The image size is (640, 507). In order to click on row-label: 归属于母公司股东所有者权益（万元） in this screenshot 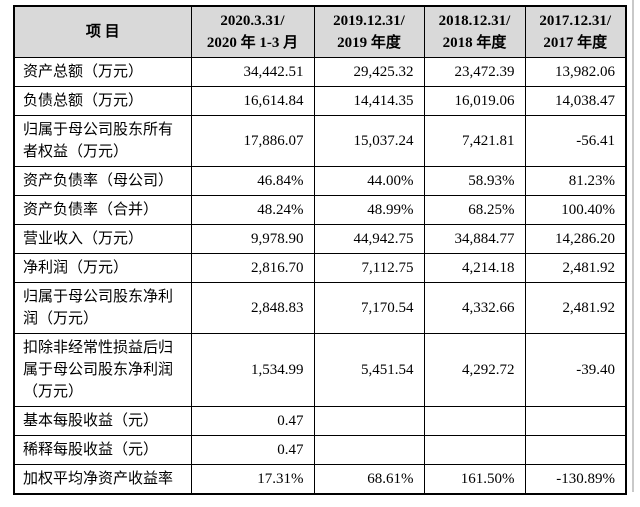, I will do `click(102, 141)`.